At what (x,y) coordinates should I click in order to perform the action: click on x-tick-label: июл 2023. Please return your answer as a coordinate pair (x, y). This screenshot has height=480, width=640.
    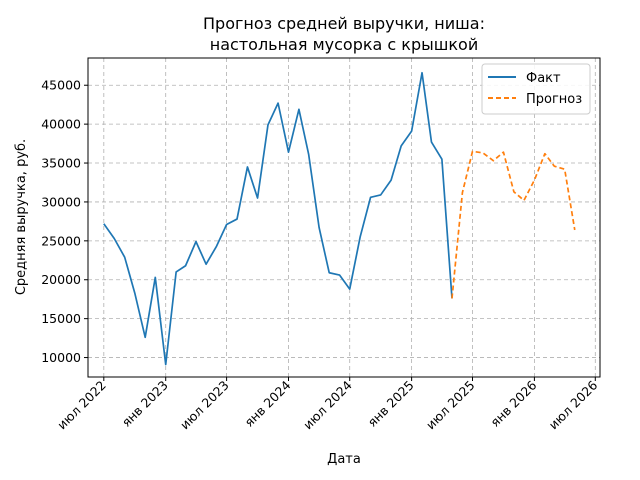
    Looking at the image, I should click on (204, 405).